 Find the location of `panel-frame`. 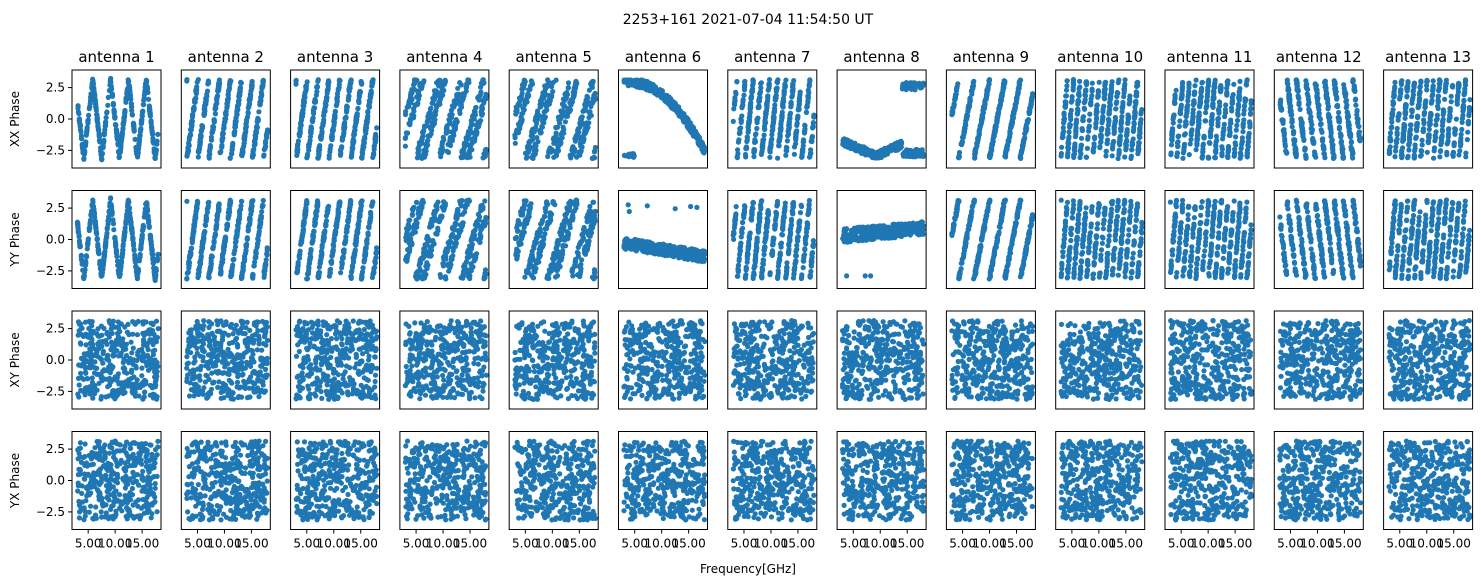

panel-frame is located at coordinates (225, 119).